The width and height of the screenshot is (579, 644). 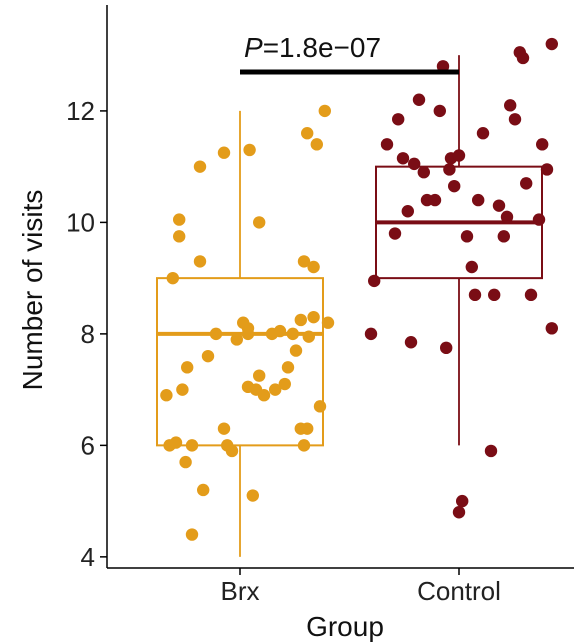 I want to click on x-axis-ticks: Brx Control, so click(x=361, y=587).